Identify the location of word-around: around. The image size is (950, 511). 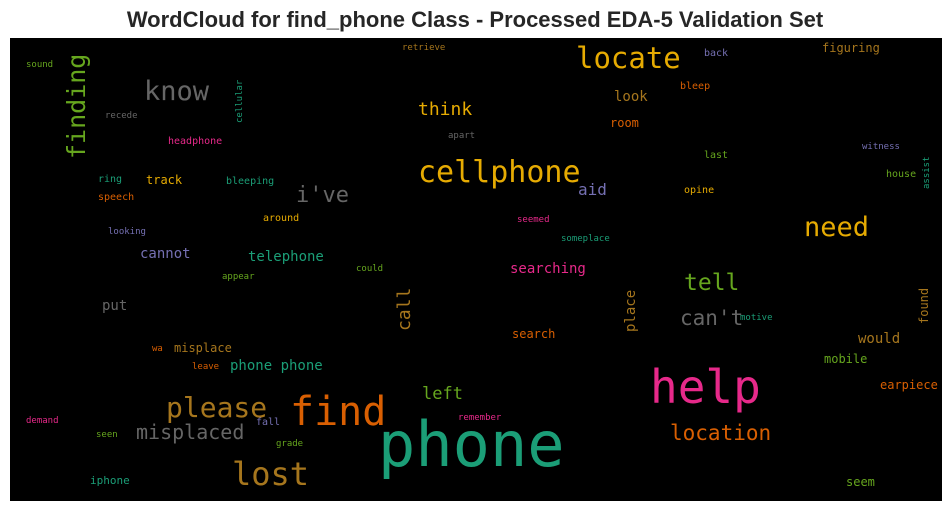
(281, 218).